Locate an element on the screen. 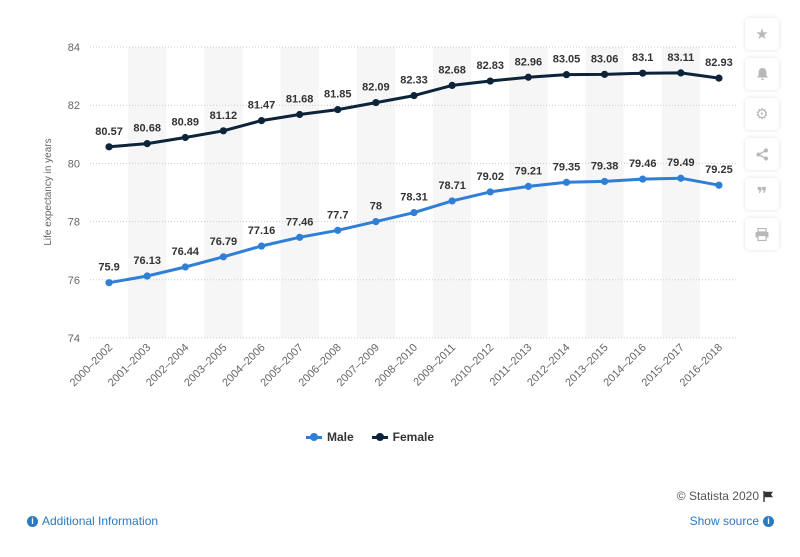 The height and width of the screenshot is (557, 800). y-axis-label: Life expectancy in years is located at coordinates (48, 191).